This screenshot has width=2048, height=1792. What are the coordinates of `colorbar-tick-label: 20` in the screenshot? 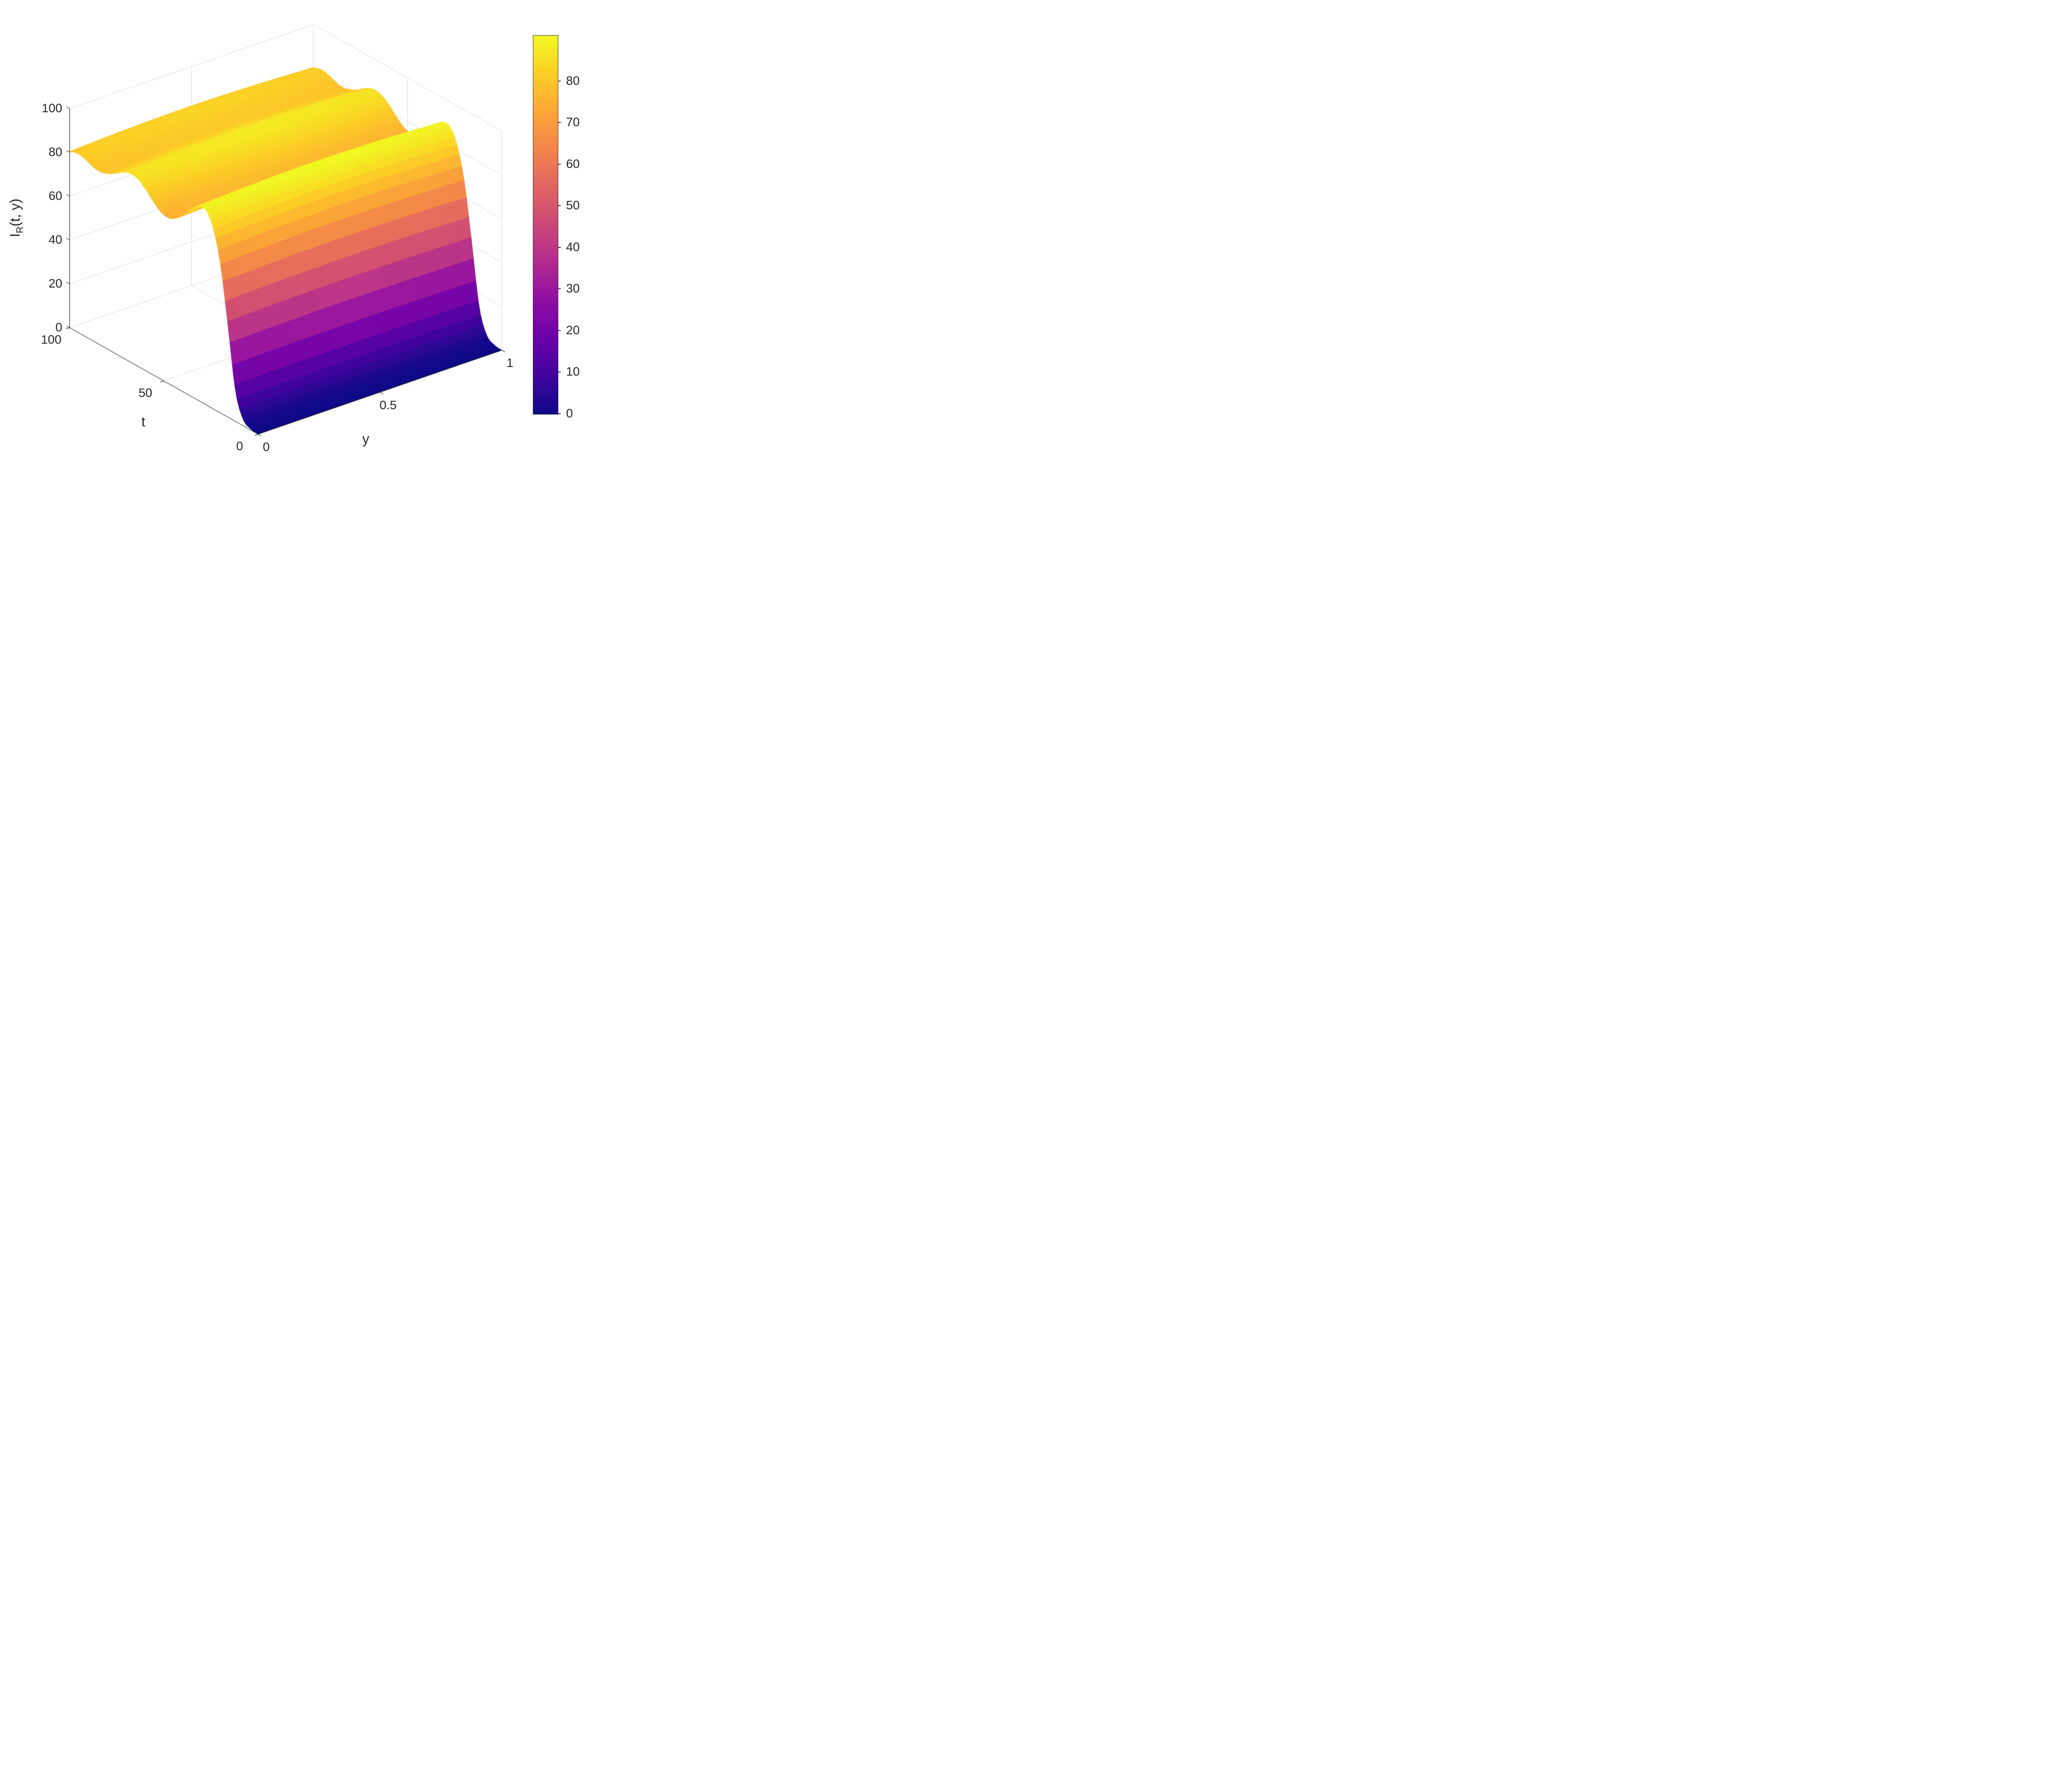 It's located at (573, 330).